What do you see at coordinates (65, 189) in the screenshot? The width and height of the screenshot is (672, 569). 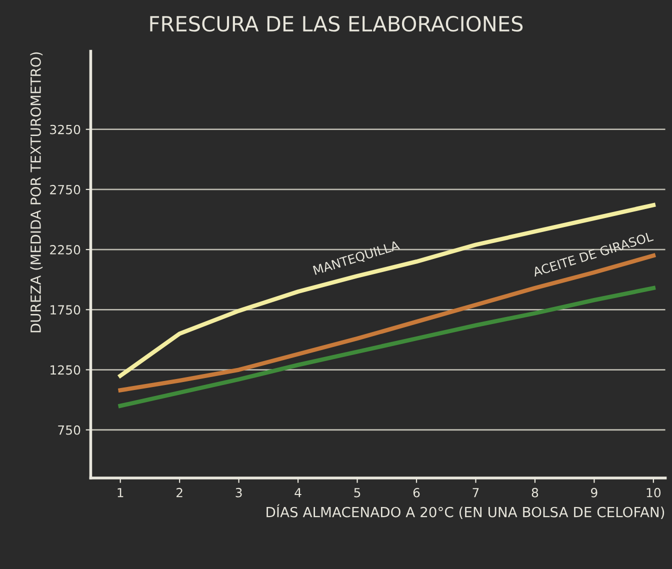 I see `y-tick-label: 2750` at bounding box center [65, 189].